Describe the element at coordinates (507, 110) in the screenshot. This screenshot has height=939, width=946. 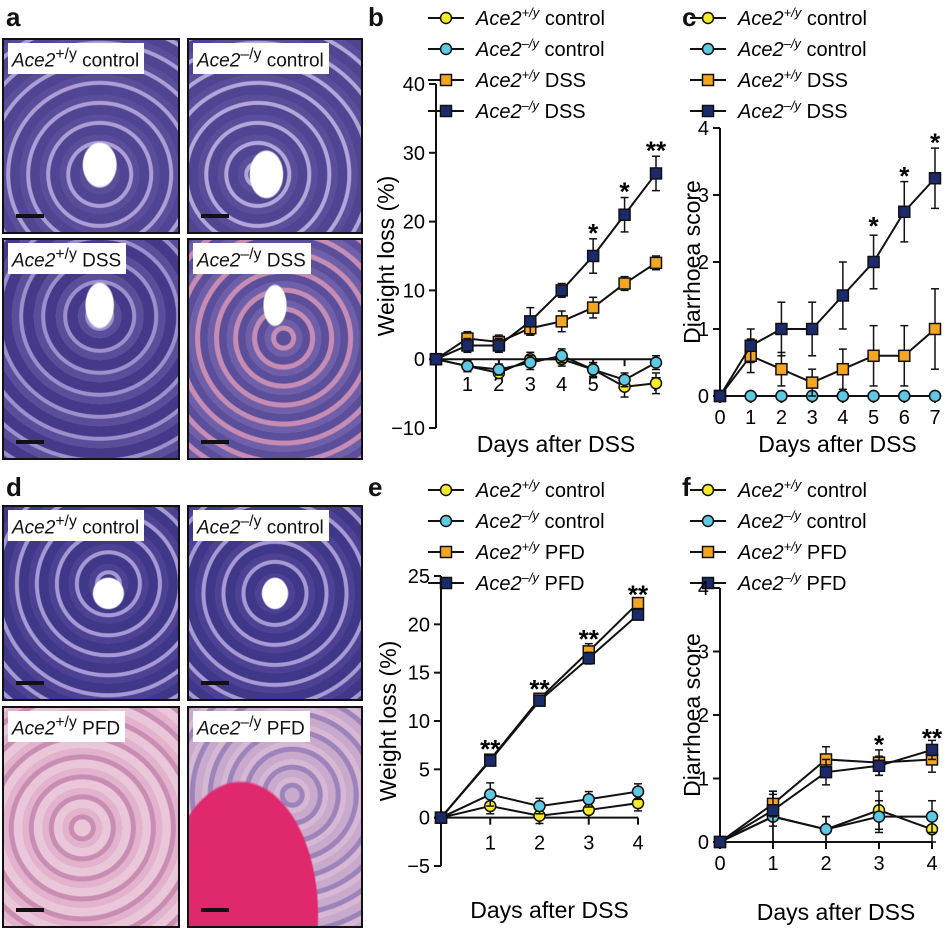
I see `legend-item: Ace2–/y DSS` at that location.